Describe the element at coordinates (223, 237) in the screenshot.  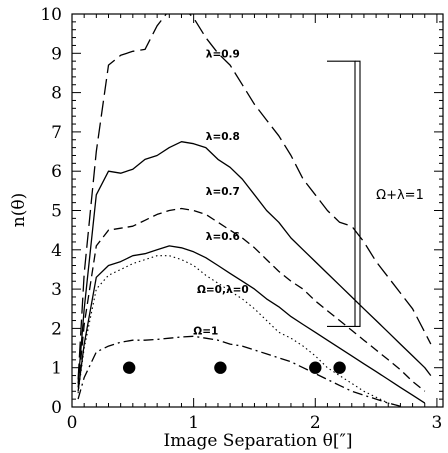
I see `series-label: λ=0.6` at that location.